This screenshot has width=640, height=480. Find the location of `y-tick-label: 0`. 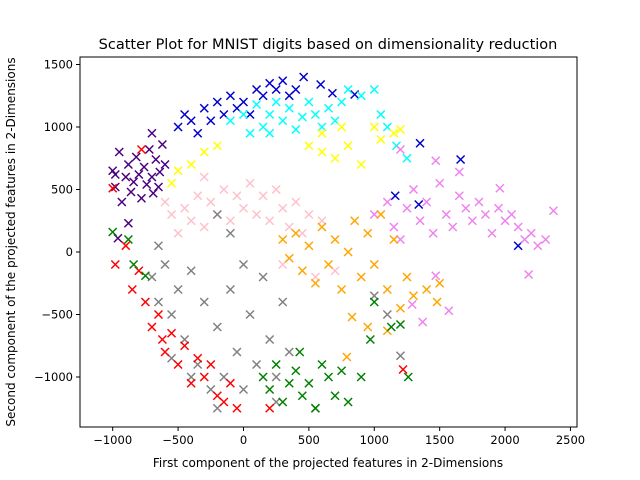

y-tick-label: 0 is located at coordinates (69, 252).